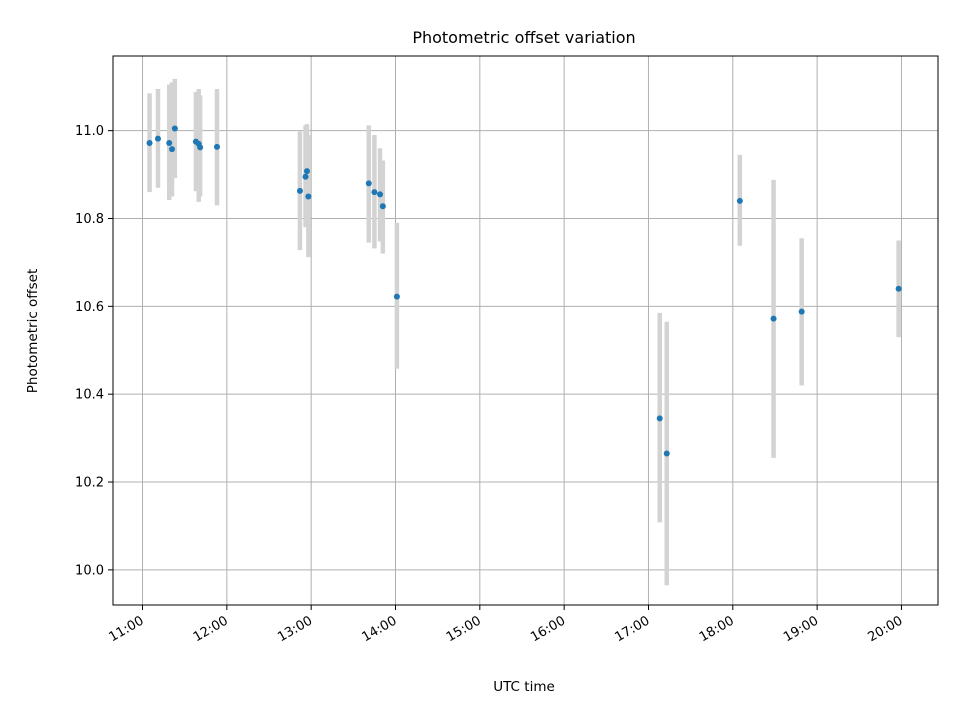  What do you see at coordinates (89, 483) in the screenshot?
I see `y-tick-label: 10.2` at bounding box center [89, 483].